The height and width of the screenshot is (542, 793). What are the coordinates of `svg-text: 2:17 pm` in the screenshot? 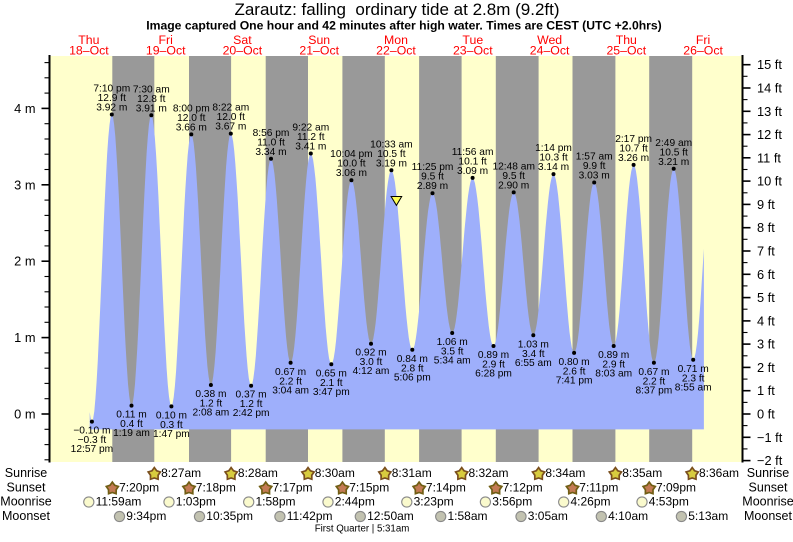 It's located at (633, 139).